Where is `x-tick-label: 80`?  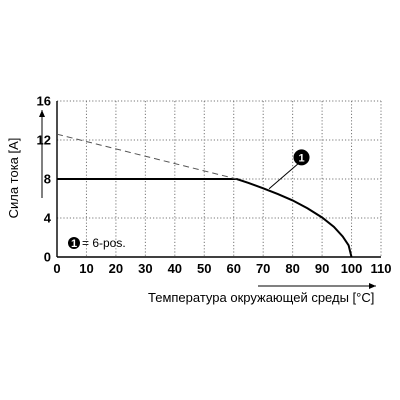 x-tick-label: 80 is located at coordinates (292, 268).